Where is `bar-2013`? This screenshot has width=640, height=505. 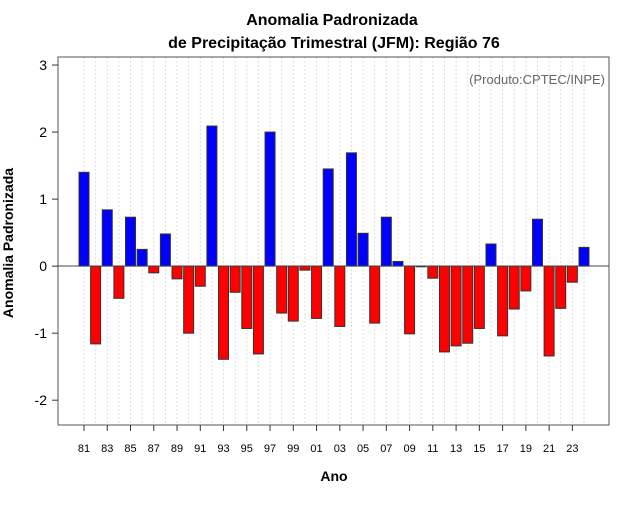 bar-2013 is located at coordinates (456, 306).